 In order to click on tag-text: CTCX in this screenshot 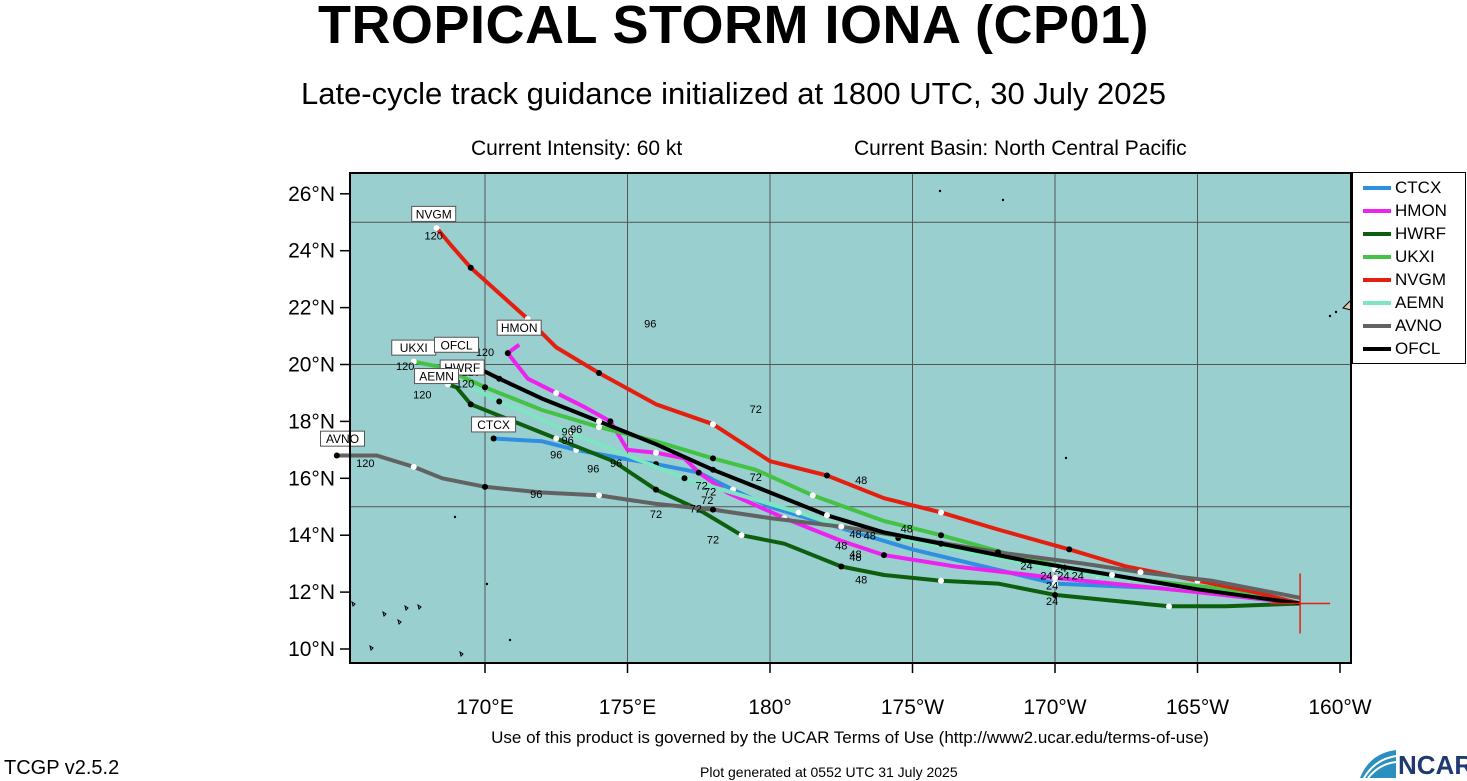, I will do `click(493, 425)`.